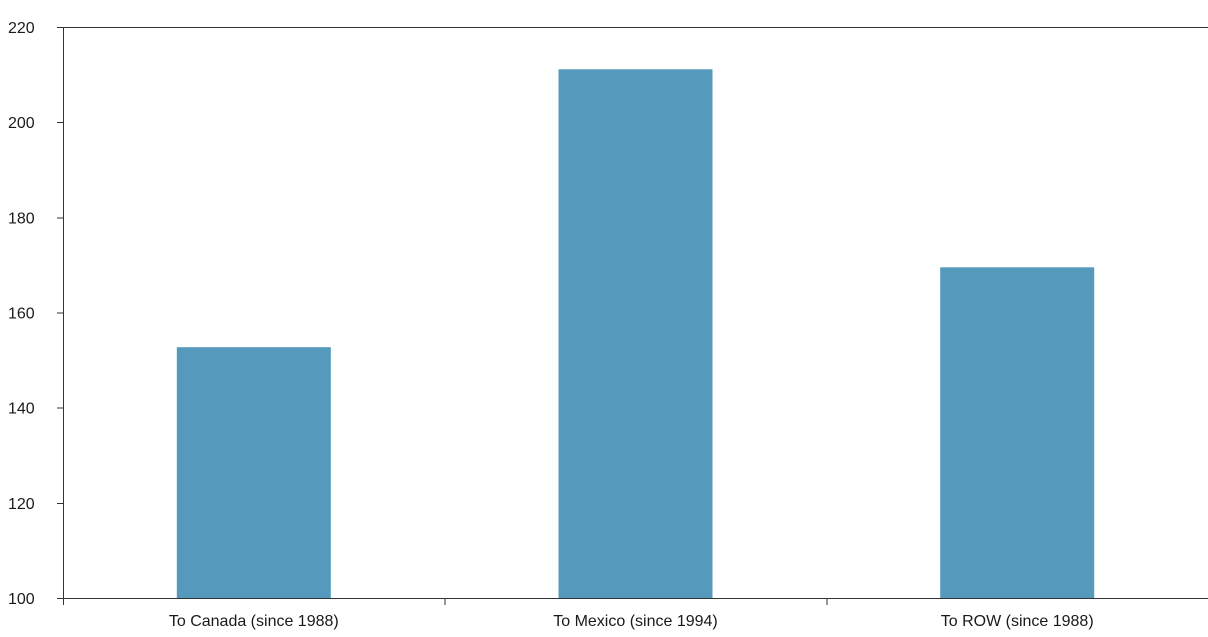 This screenshot has width=1208, height=637. Describe the element at coordinates (21, 409) in the screenshot. I see `y-tick-label: 140` at that location.